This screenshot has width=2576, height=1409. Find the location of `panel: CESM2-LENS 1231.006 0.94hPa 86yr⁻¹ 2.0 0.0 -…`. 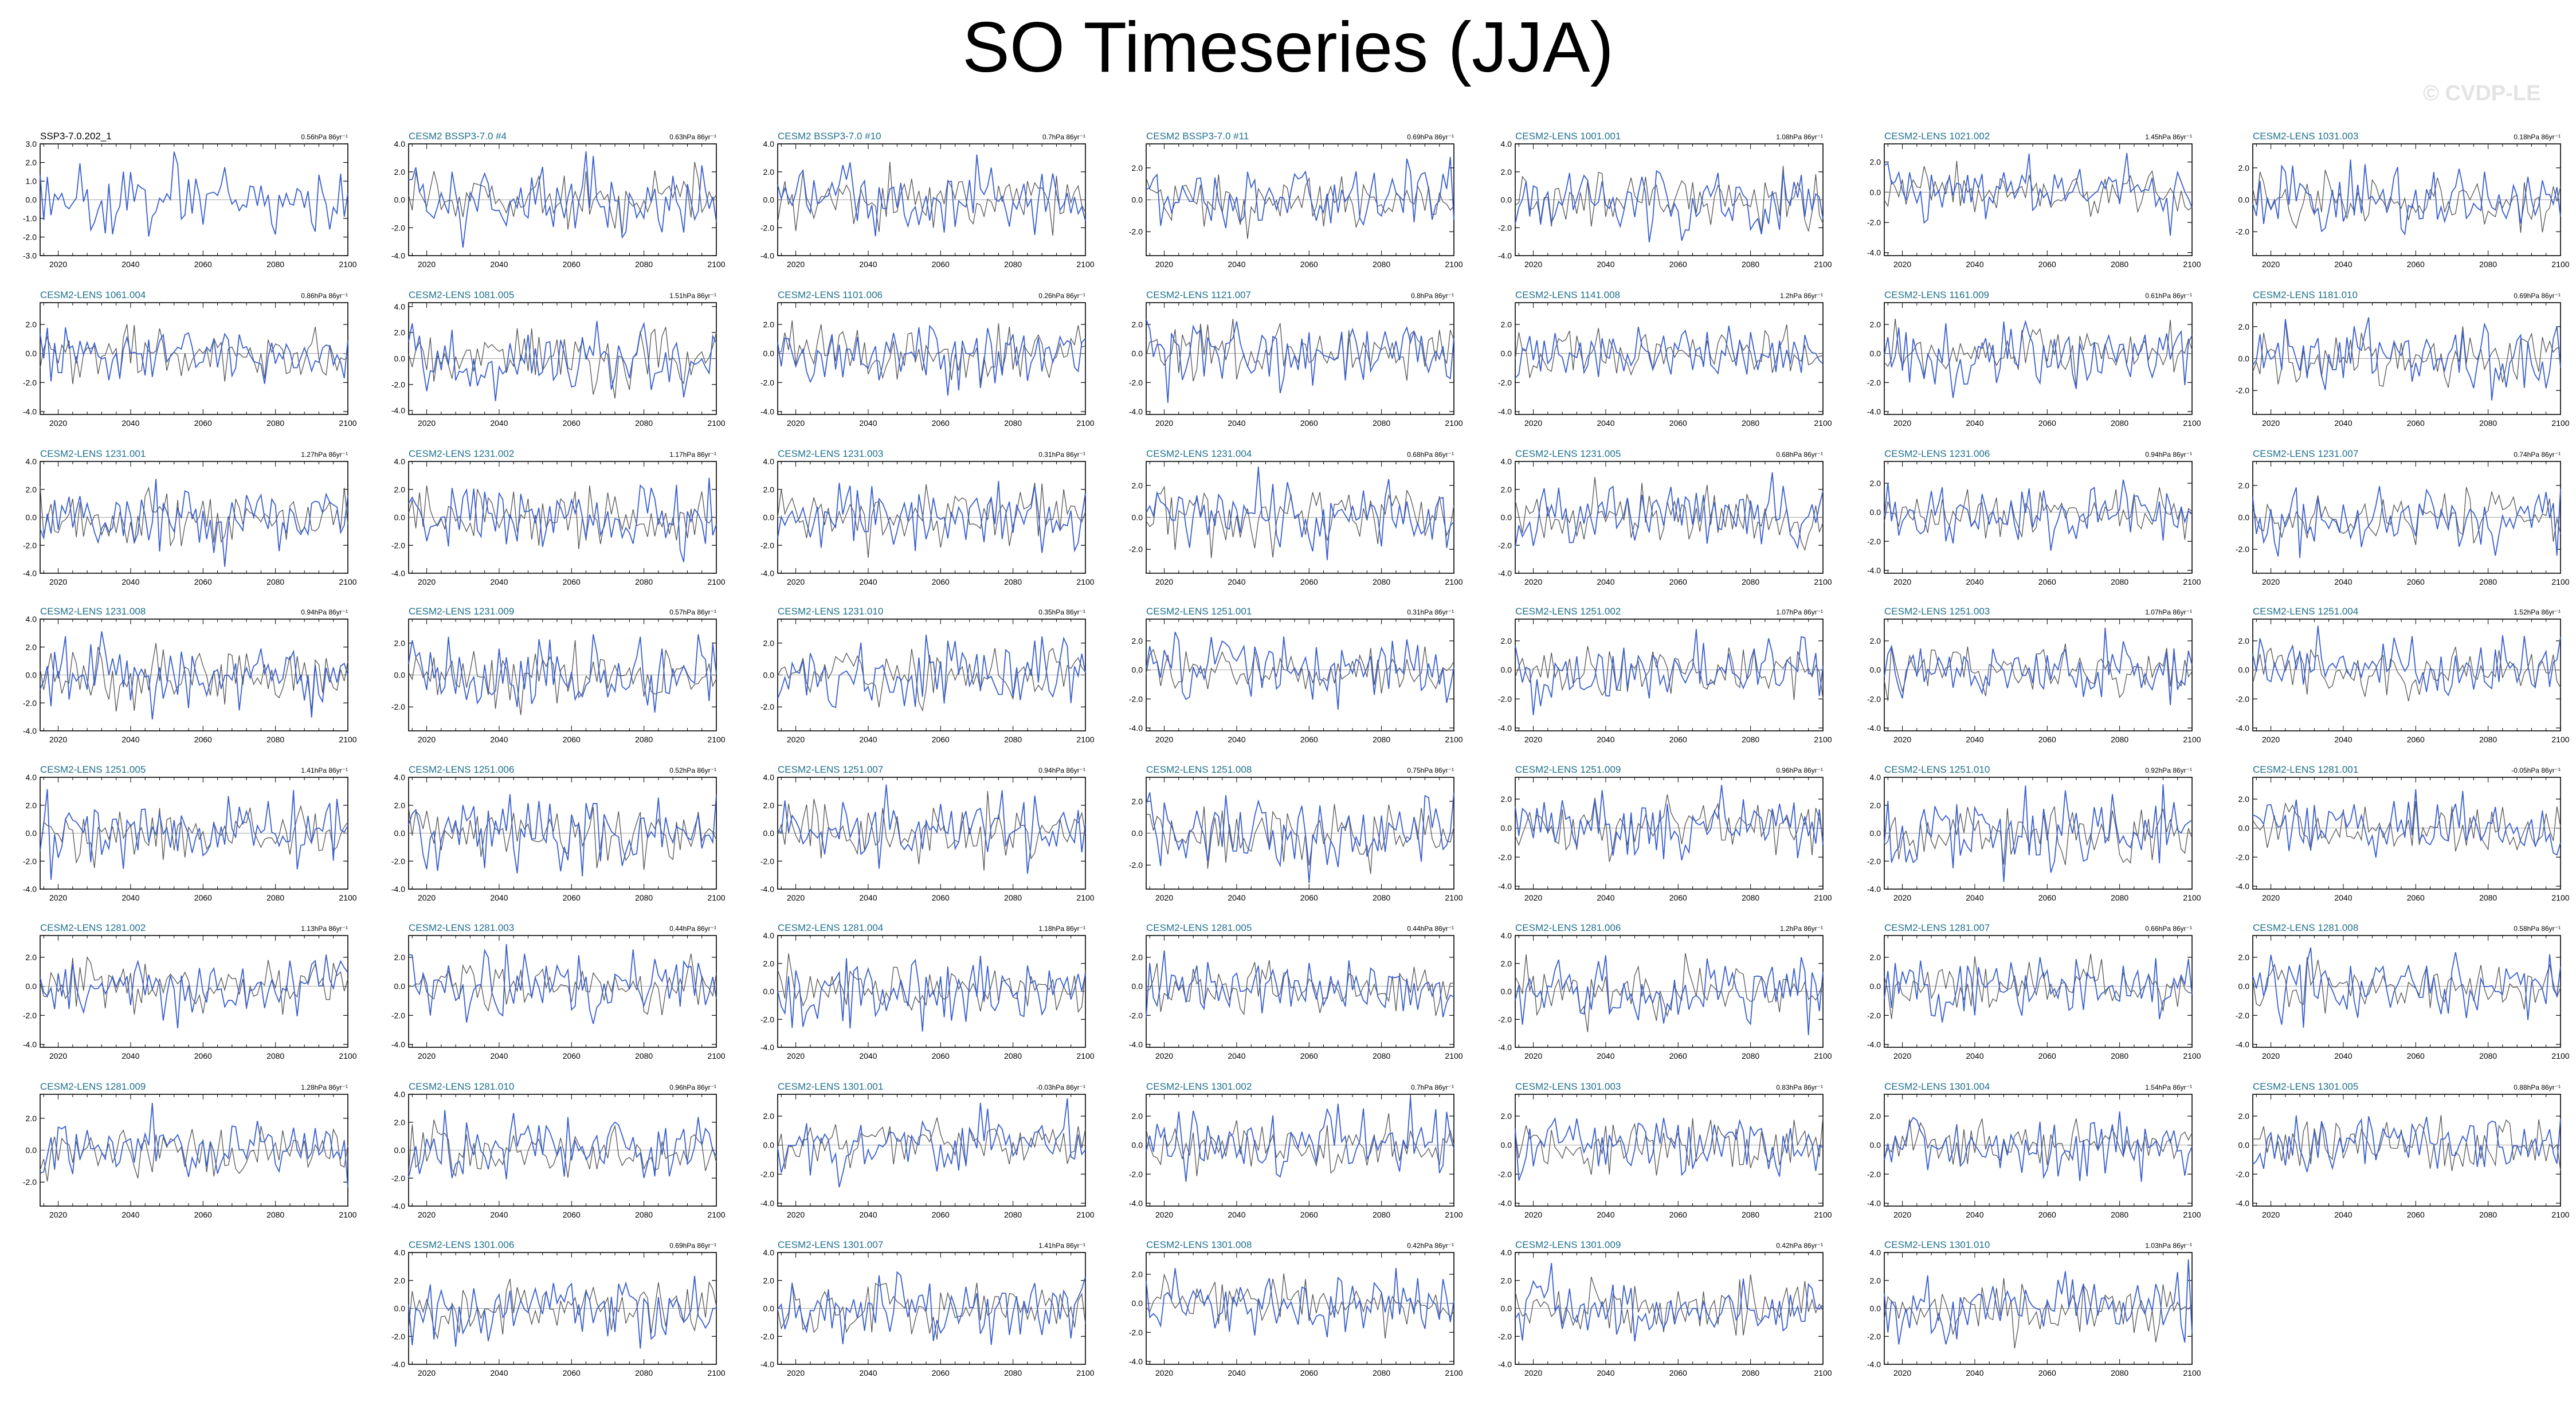

panel: CESM2-LENS 1231.006 0.94hPa 86yr⁻¹ 2.0 0.0 -… is located at coordinates (2034, 517).